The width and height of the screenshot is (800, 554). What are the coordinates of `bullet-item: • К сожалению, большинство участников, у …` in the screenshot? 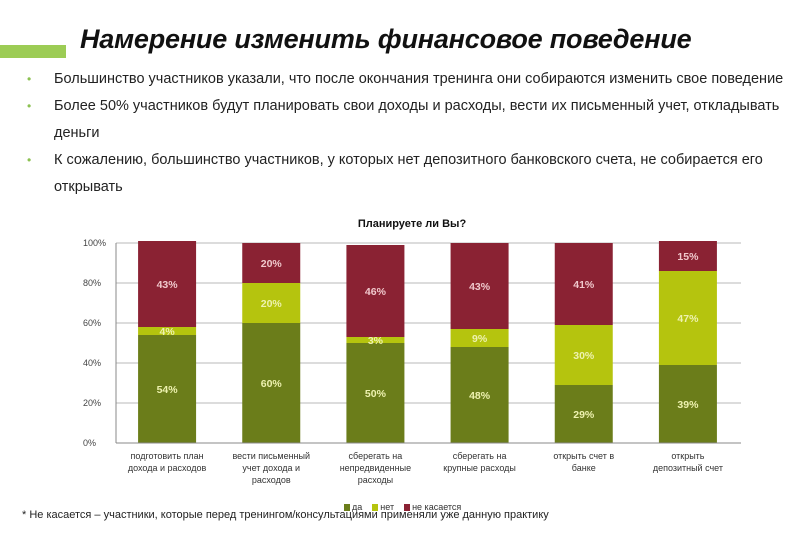 It's located at (404, 174).